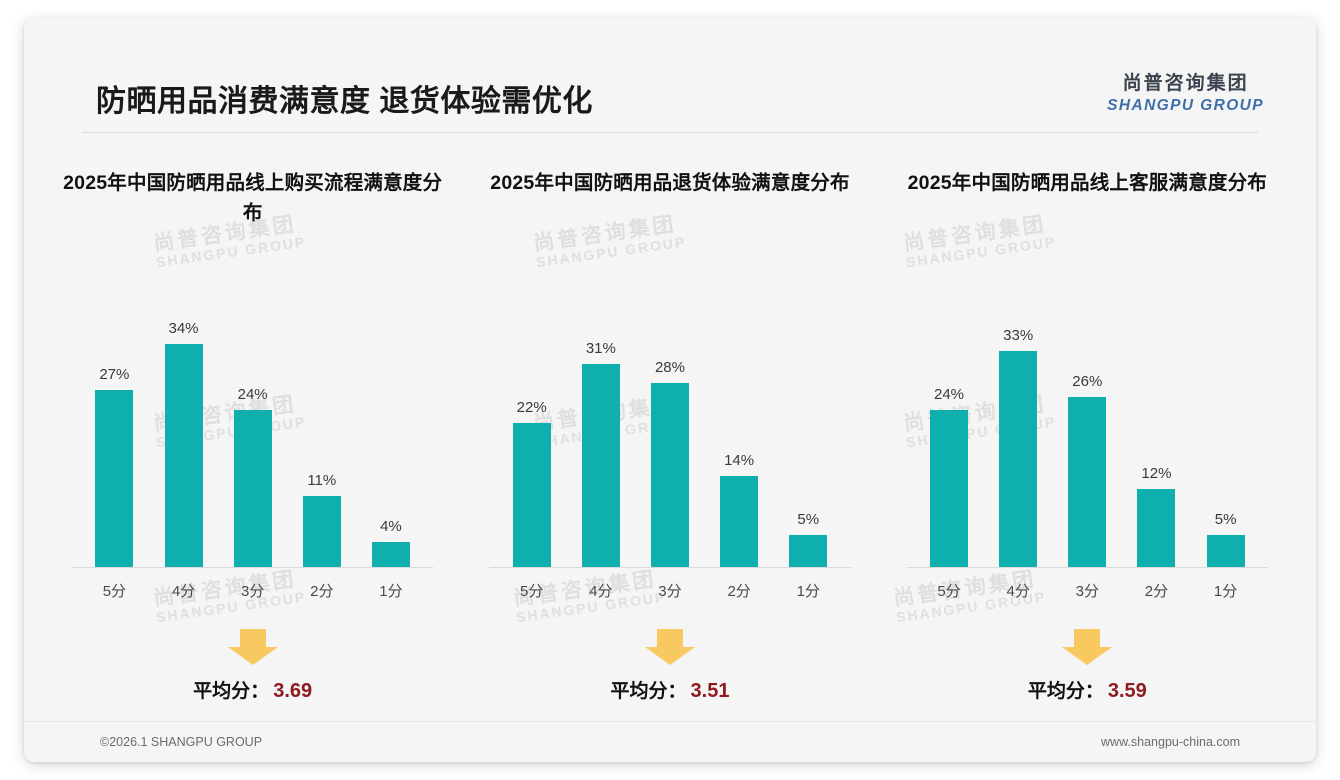  I want to click on bar-value-label: 28%, so click(669, 368).